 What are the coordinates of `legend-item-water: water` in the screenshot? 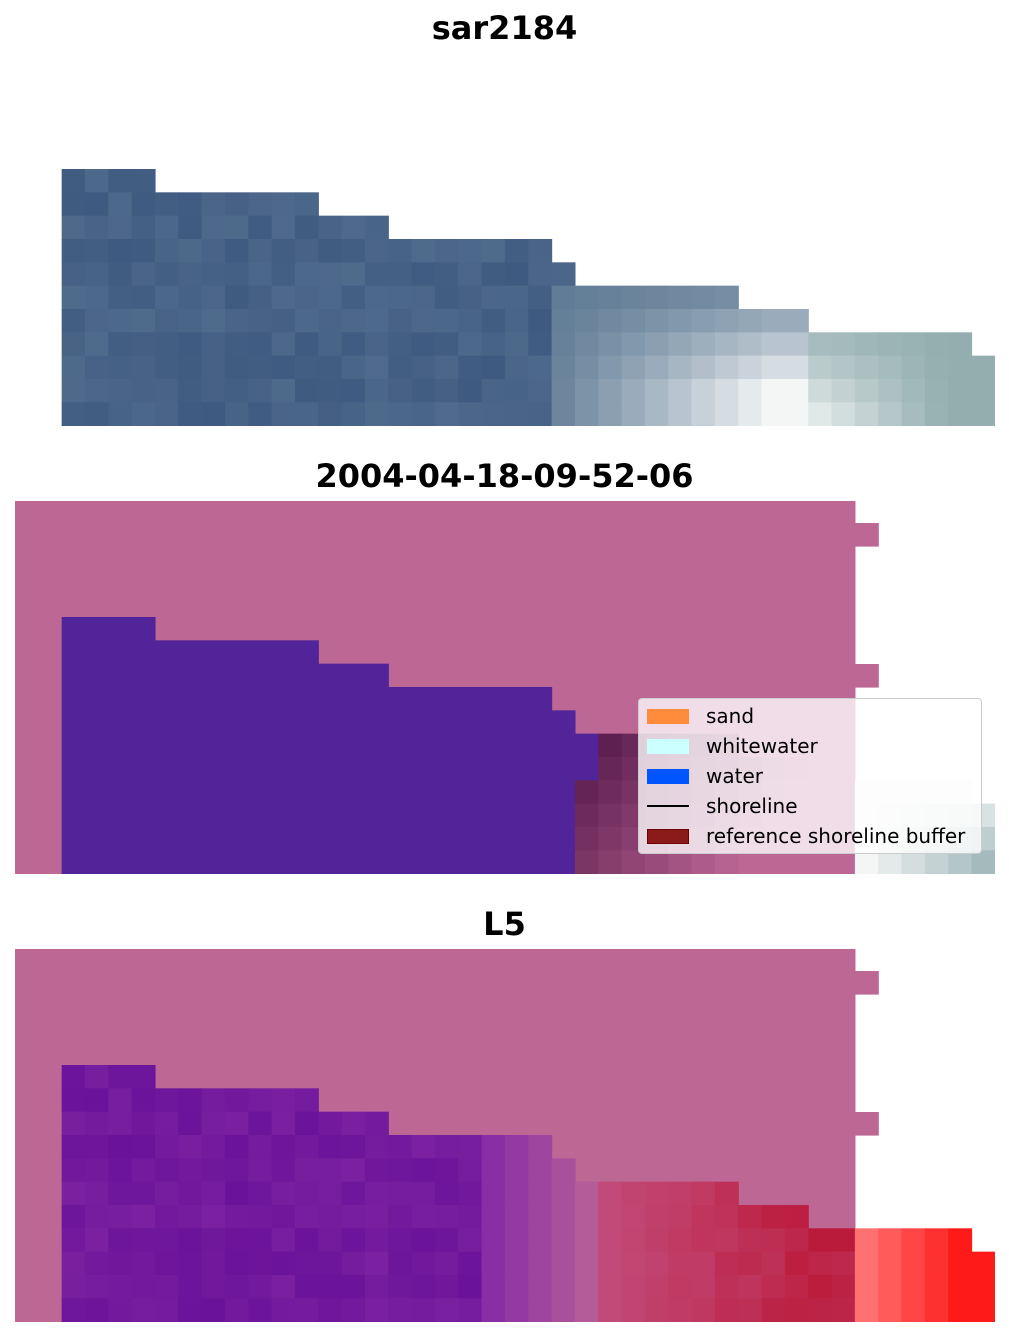 It's located at (705, 776).